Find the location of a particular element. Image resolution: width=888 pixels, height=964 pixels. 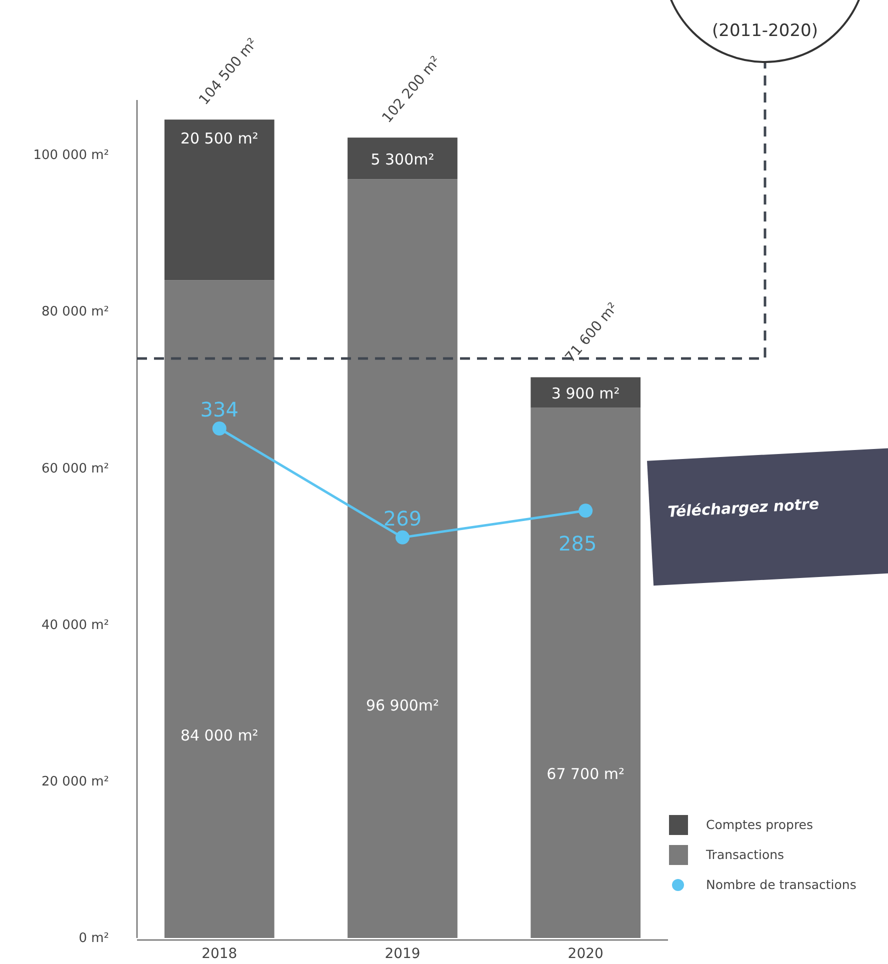

y-tick-label: 20 000 m² is located at coordinates (75, 782).